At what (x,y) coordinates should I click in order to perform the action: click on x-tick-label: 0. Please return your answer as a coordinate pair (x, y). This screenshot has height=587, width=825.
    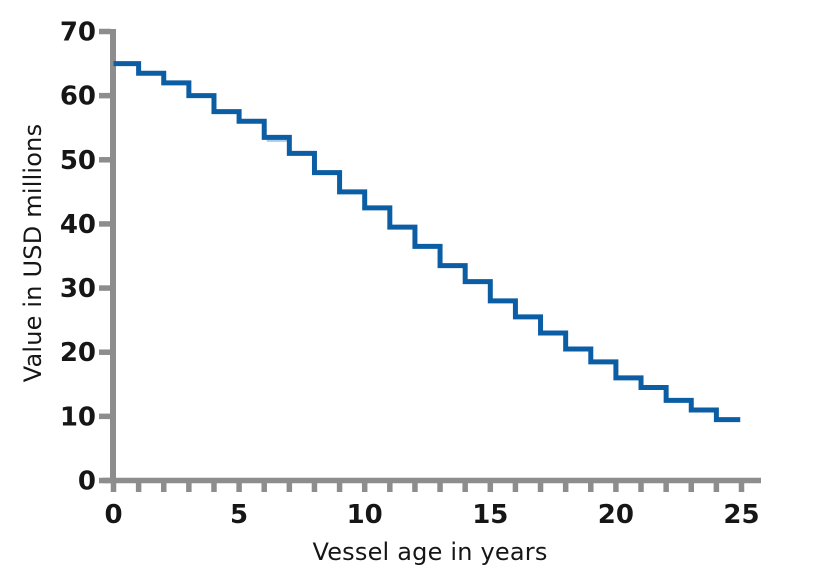
    Looking at the image, I should click on (113, 515).